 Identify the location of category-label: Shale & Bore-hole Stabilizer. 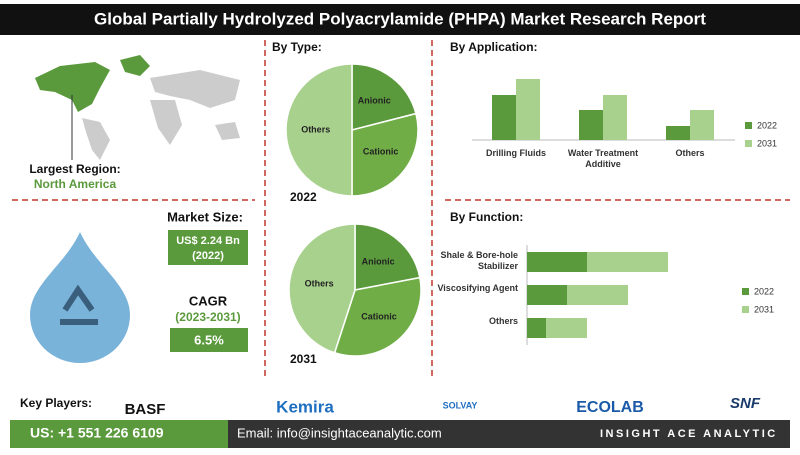
(479, 260).